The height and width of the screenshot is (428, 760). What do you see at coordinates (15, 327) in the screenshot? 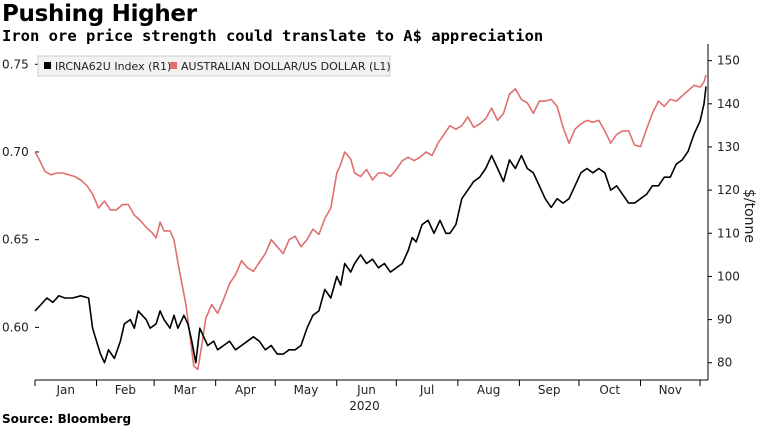
I see `left-tick-label: 0.60` at bounding box center [15, 327].